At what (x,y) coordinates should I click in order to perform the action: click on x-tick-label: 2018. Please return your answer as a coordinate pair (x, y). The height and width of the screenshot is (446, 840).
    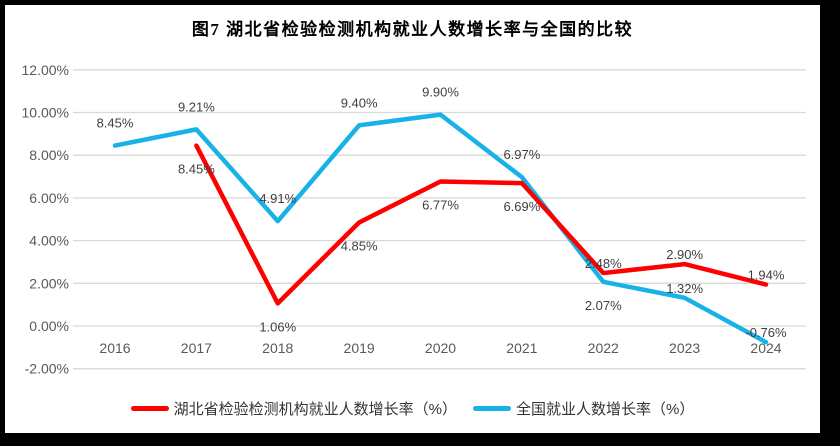
    Looking at the image, I should click on (277, 348).